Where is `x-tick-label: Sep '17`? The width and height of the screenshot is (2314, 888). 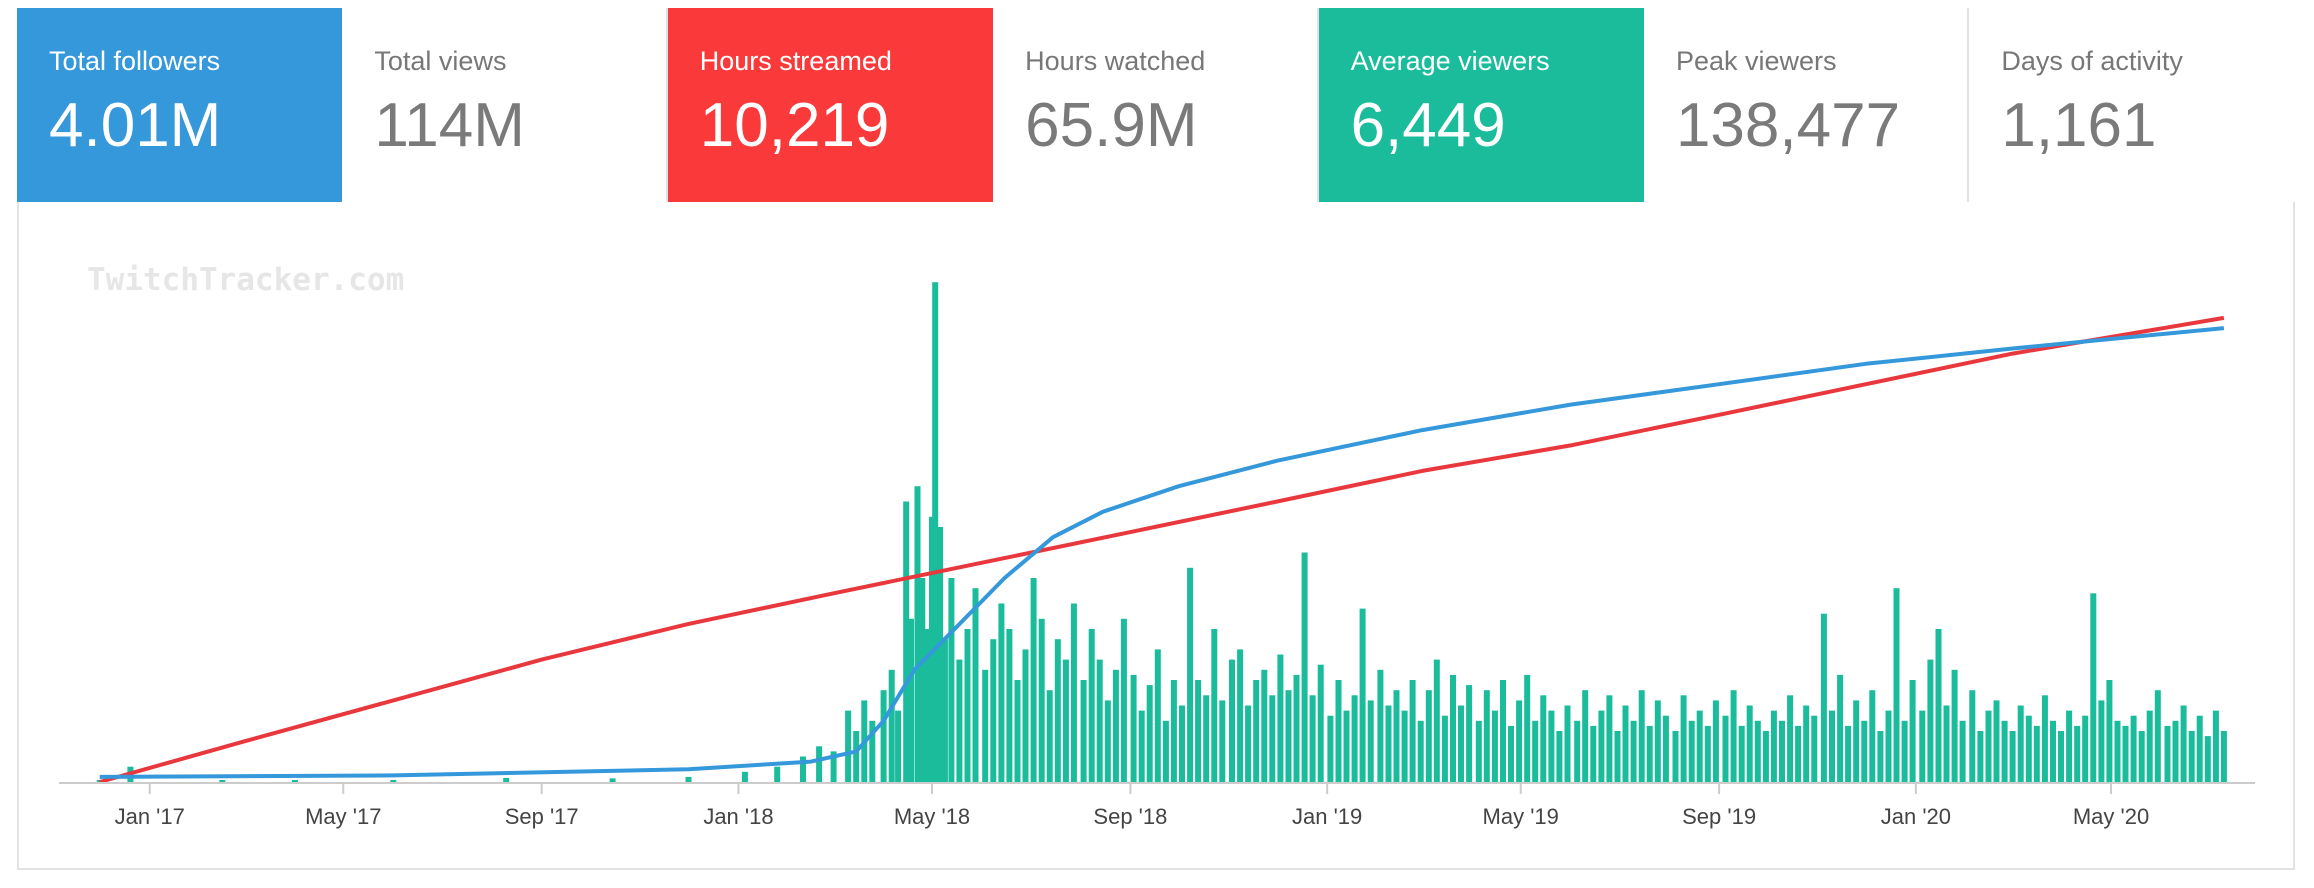
x-tick-label: Sep '17 is located at coordinates (542, 816).